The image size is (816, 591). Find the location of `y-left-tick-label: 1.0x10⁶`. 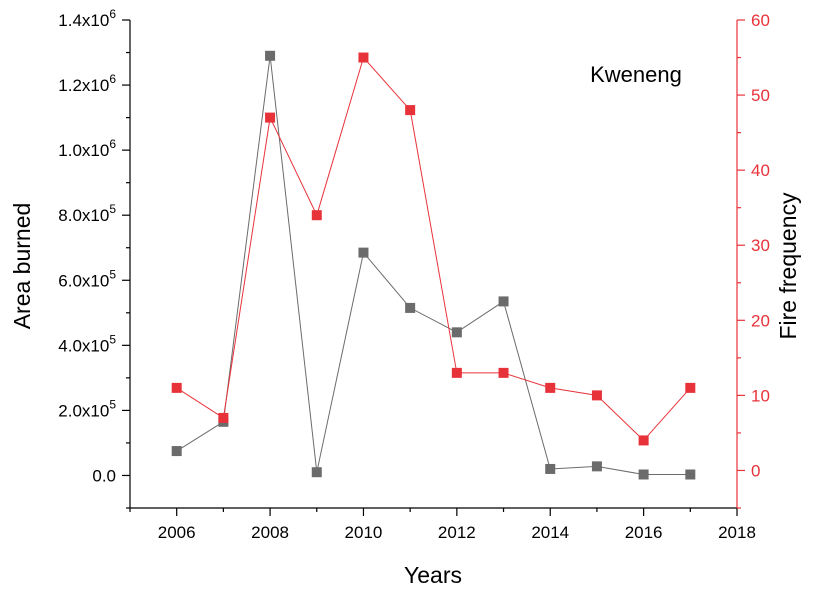

y-left-tick-label: 1.0x10⁶ is located at coordinates (87, 148).